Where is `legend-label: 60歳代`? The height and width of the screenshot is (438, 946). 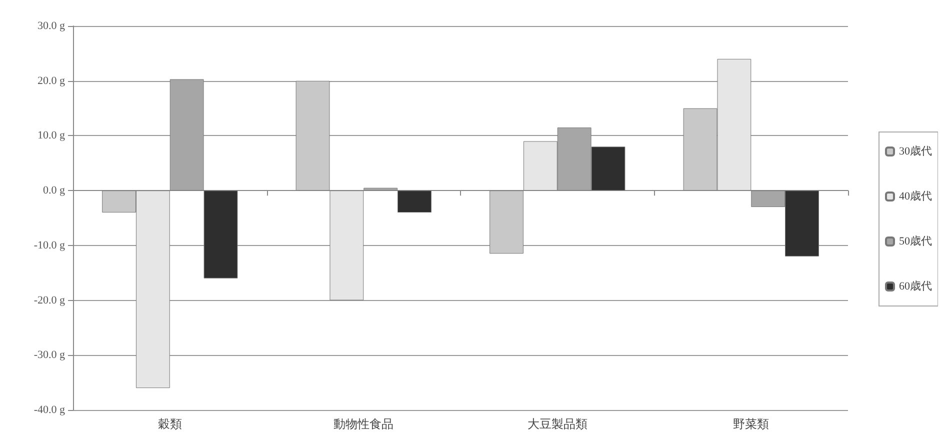
legend-label: 60歳代 is located at coordinates (915, 286).